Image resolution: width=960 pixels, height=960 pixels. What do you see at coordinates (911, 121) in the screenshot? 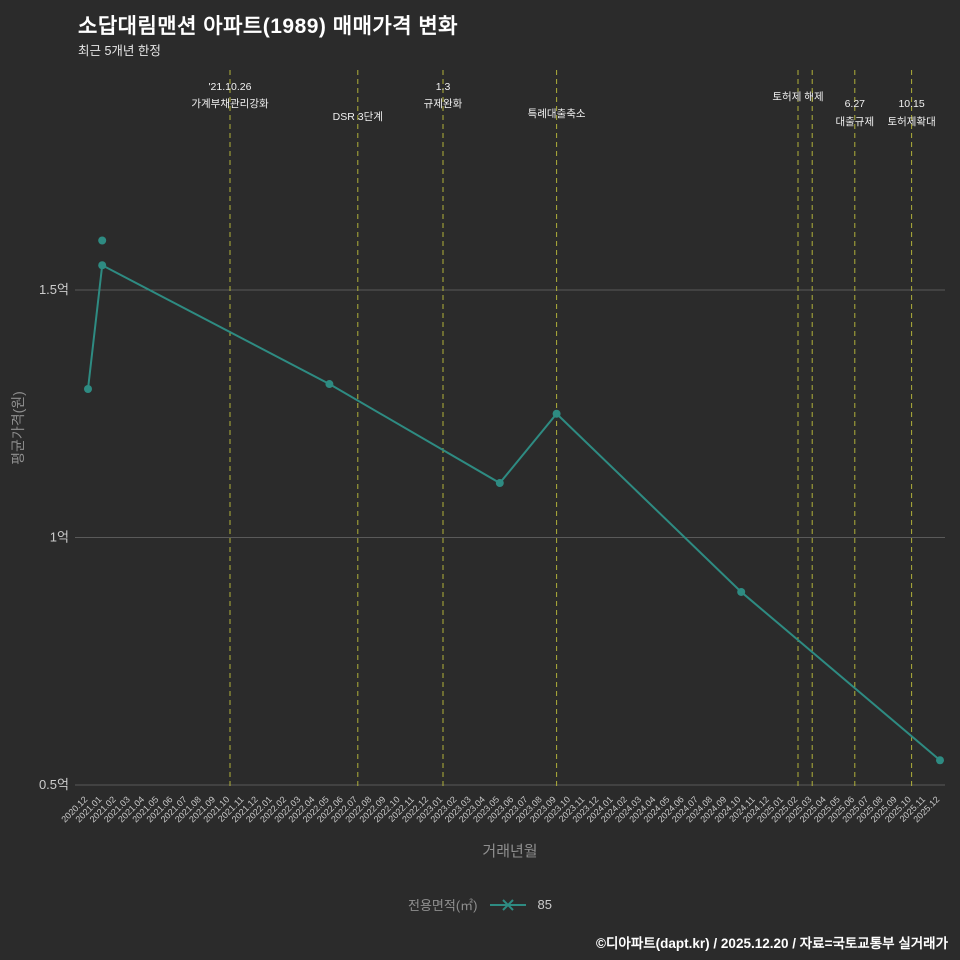
I see `event-label: 토허제확대` at bounding box center [911, 121].